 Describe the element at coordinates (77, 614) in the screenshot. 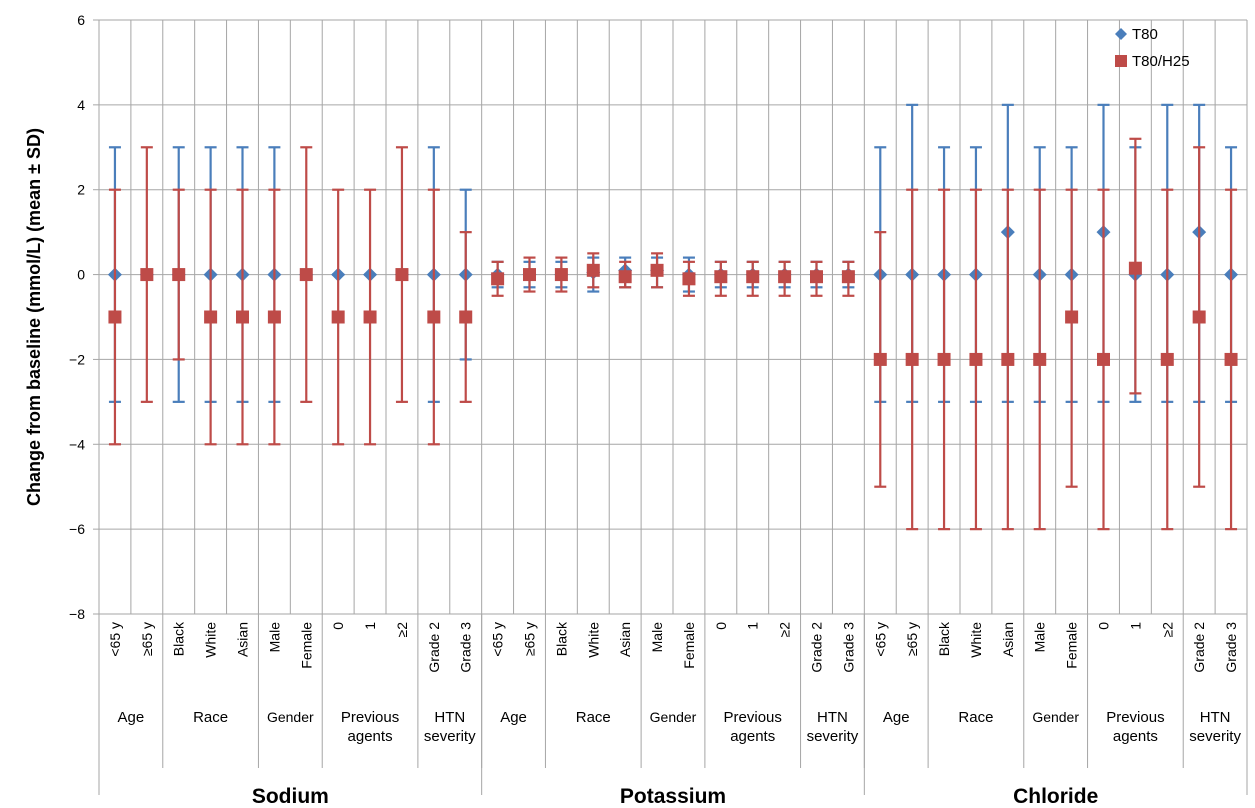

I see `y-tick-label: −8` at that location.